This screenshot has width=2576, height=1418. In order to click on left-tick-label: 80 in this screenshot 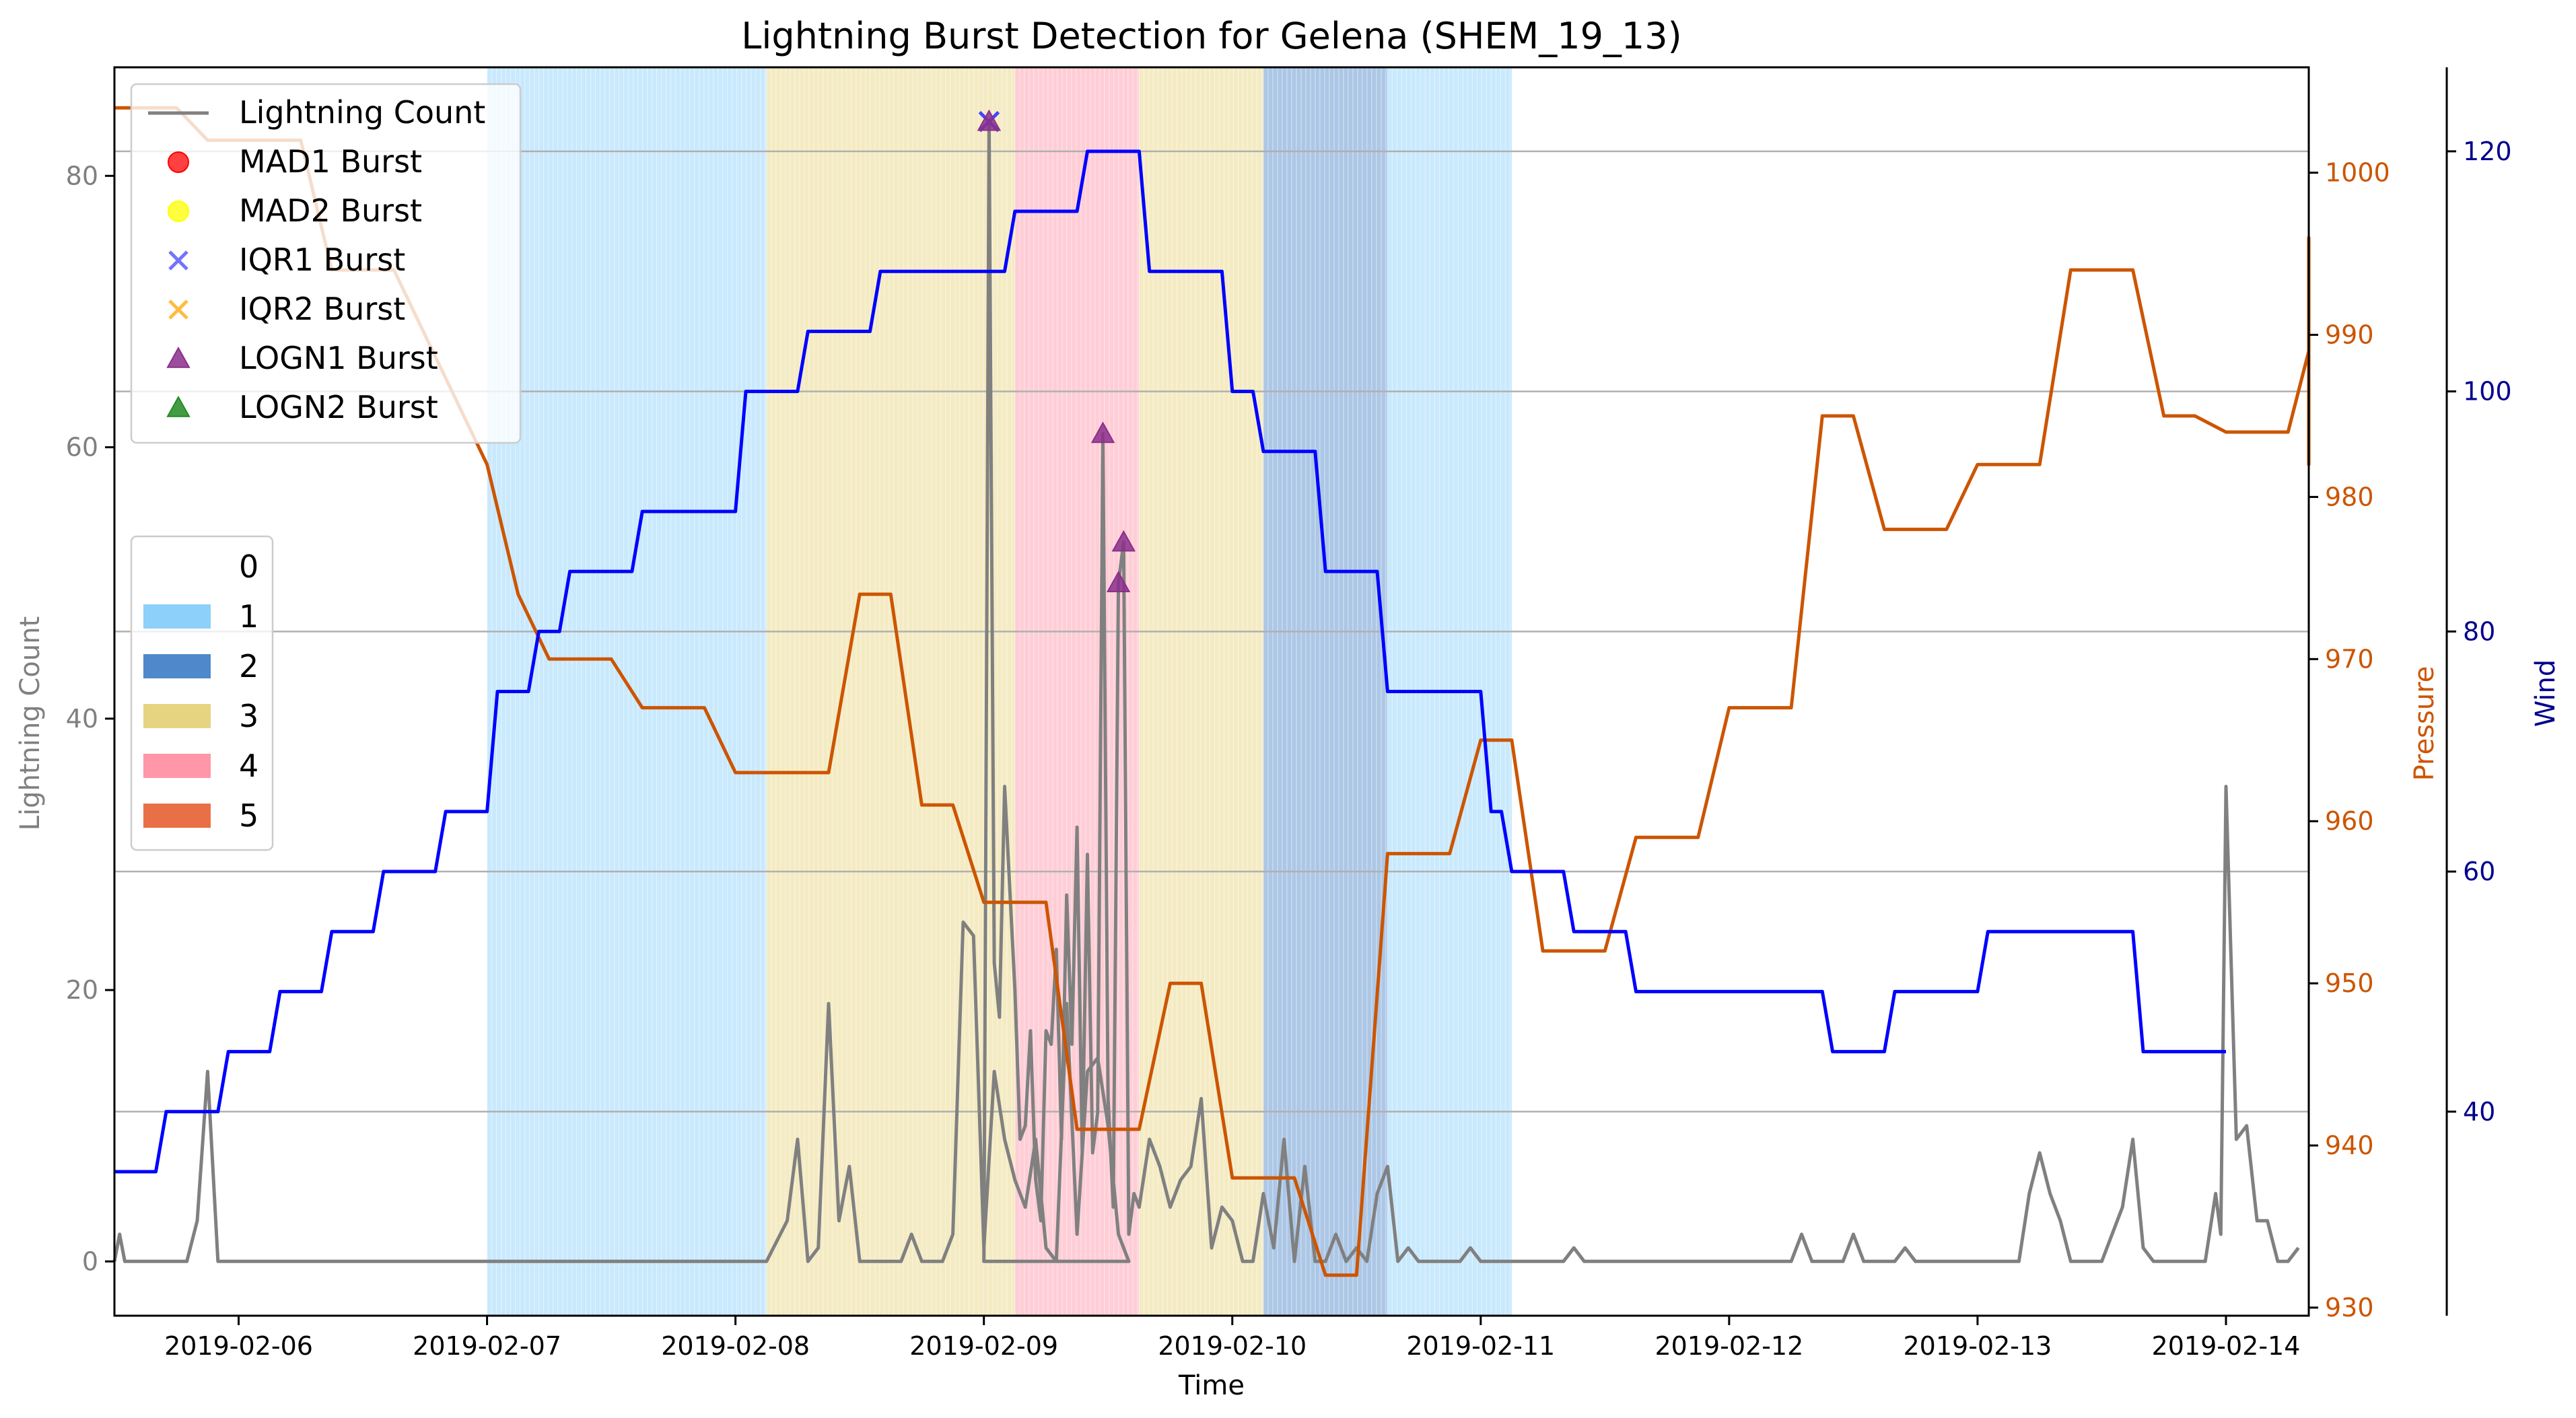, I will do `click(82, 175)`.